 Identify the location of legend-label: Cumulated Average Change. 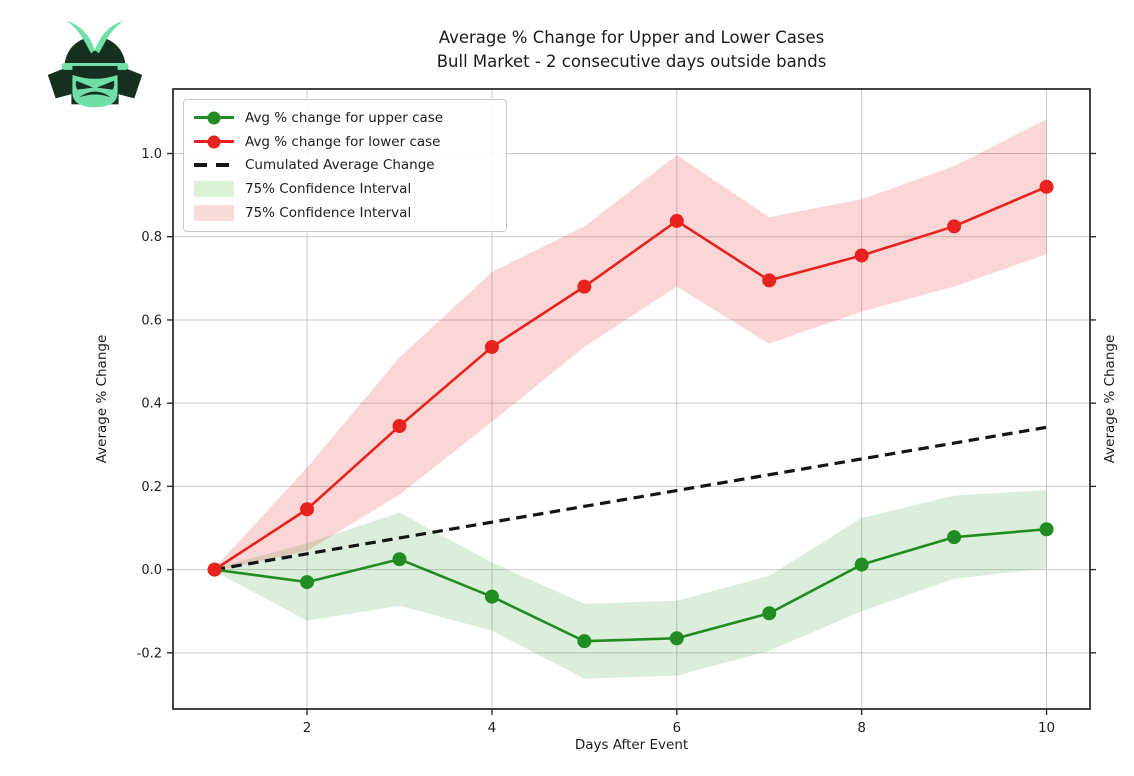
(340, 165).